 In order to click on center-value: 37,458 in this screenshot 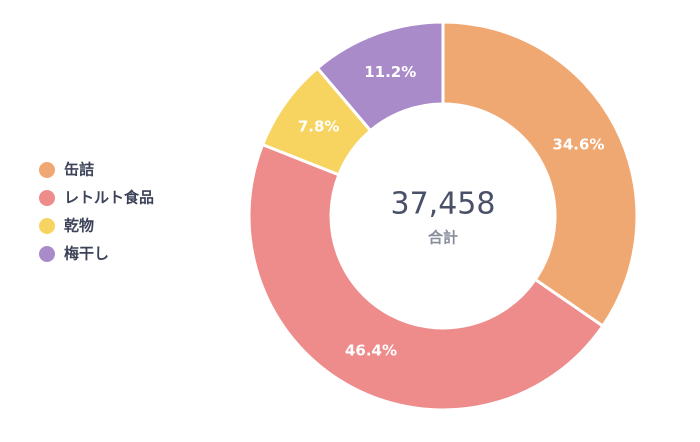, I will do `click(443, 204)`.